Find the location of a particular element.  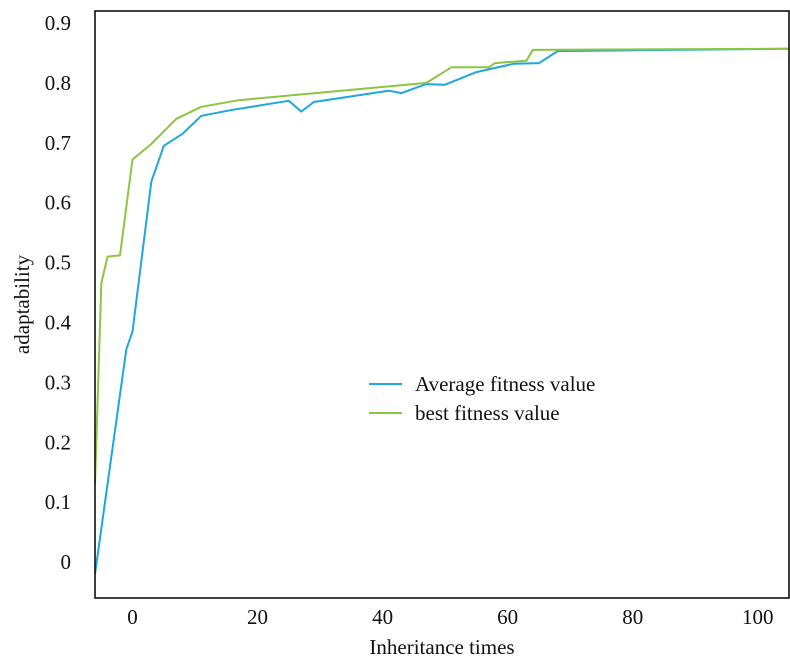

legend-label-0: Average fitness value is located at coordinates (505, 384).